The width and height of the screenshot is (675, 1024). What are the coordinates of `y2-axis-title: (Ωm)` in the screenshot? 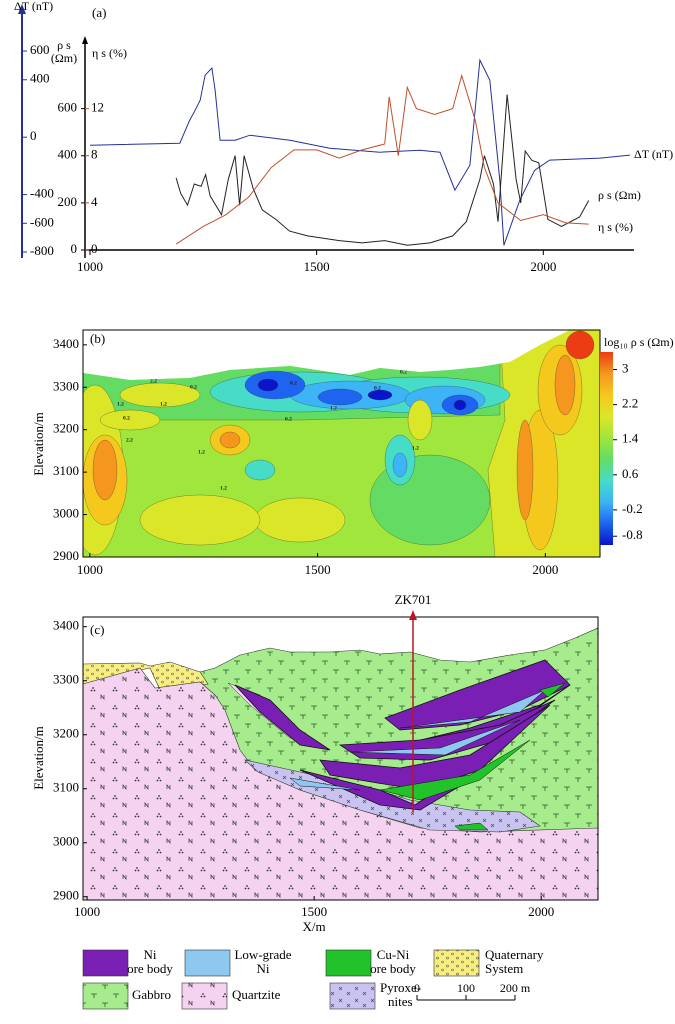 It's located at (64, 58).